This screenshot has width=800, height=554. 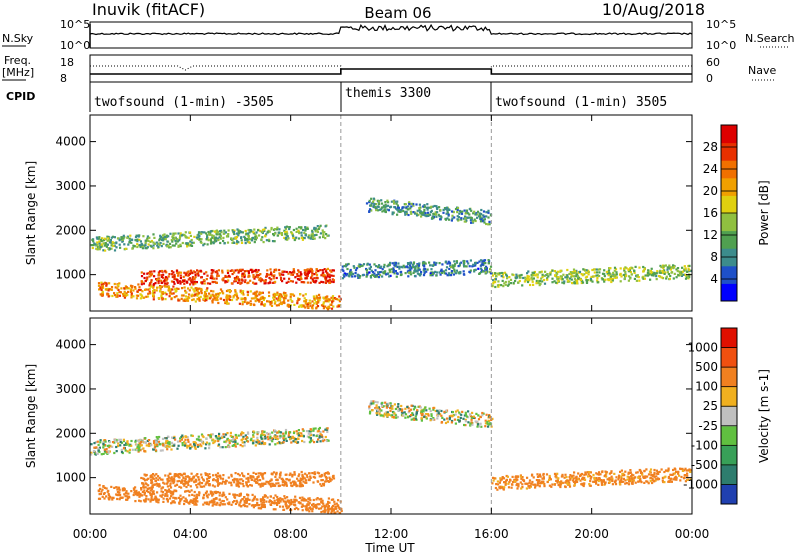 I want to click on freq-line, so click(x=391, y=71).